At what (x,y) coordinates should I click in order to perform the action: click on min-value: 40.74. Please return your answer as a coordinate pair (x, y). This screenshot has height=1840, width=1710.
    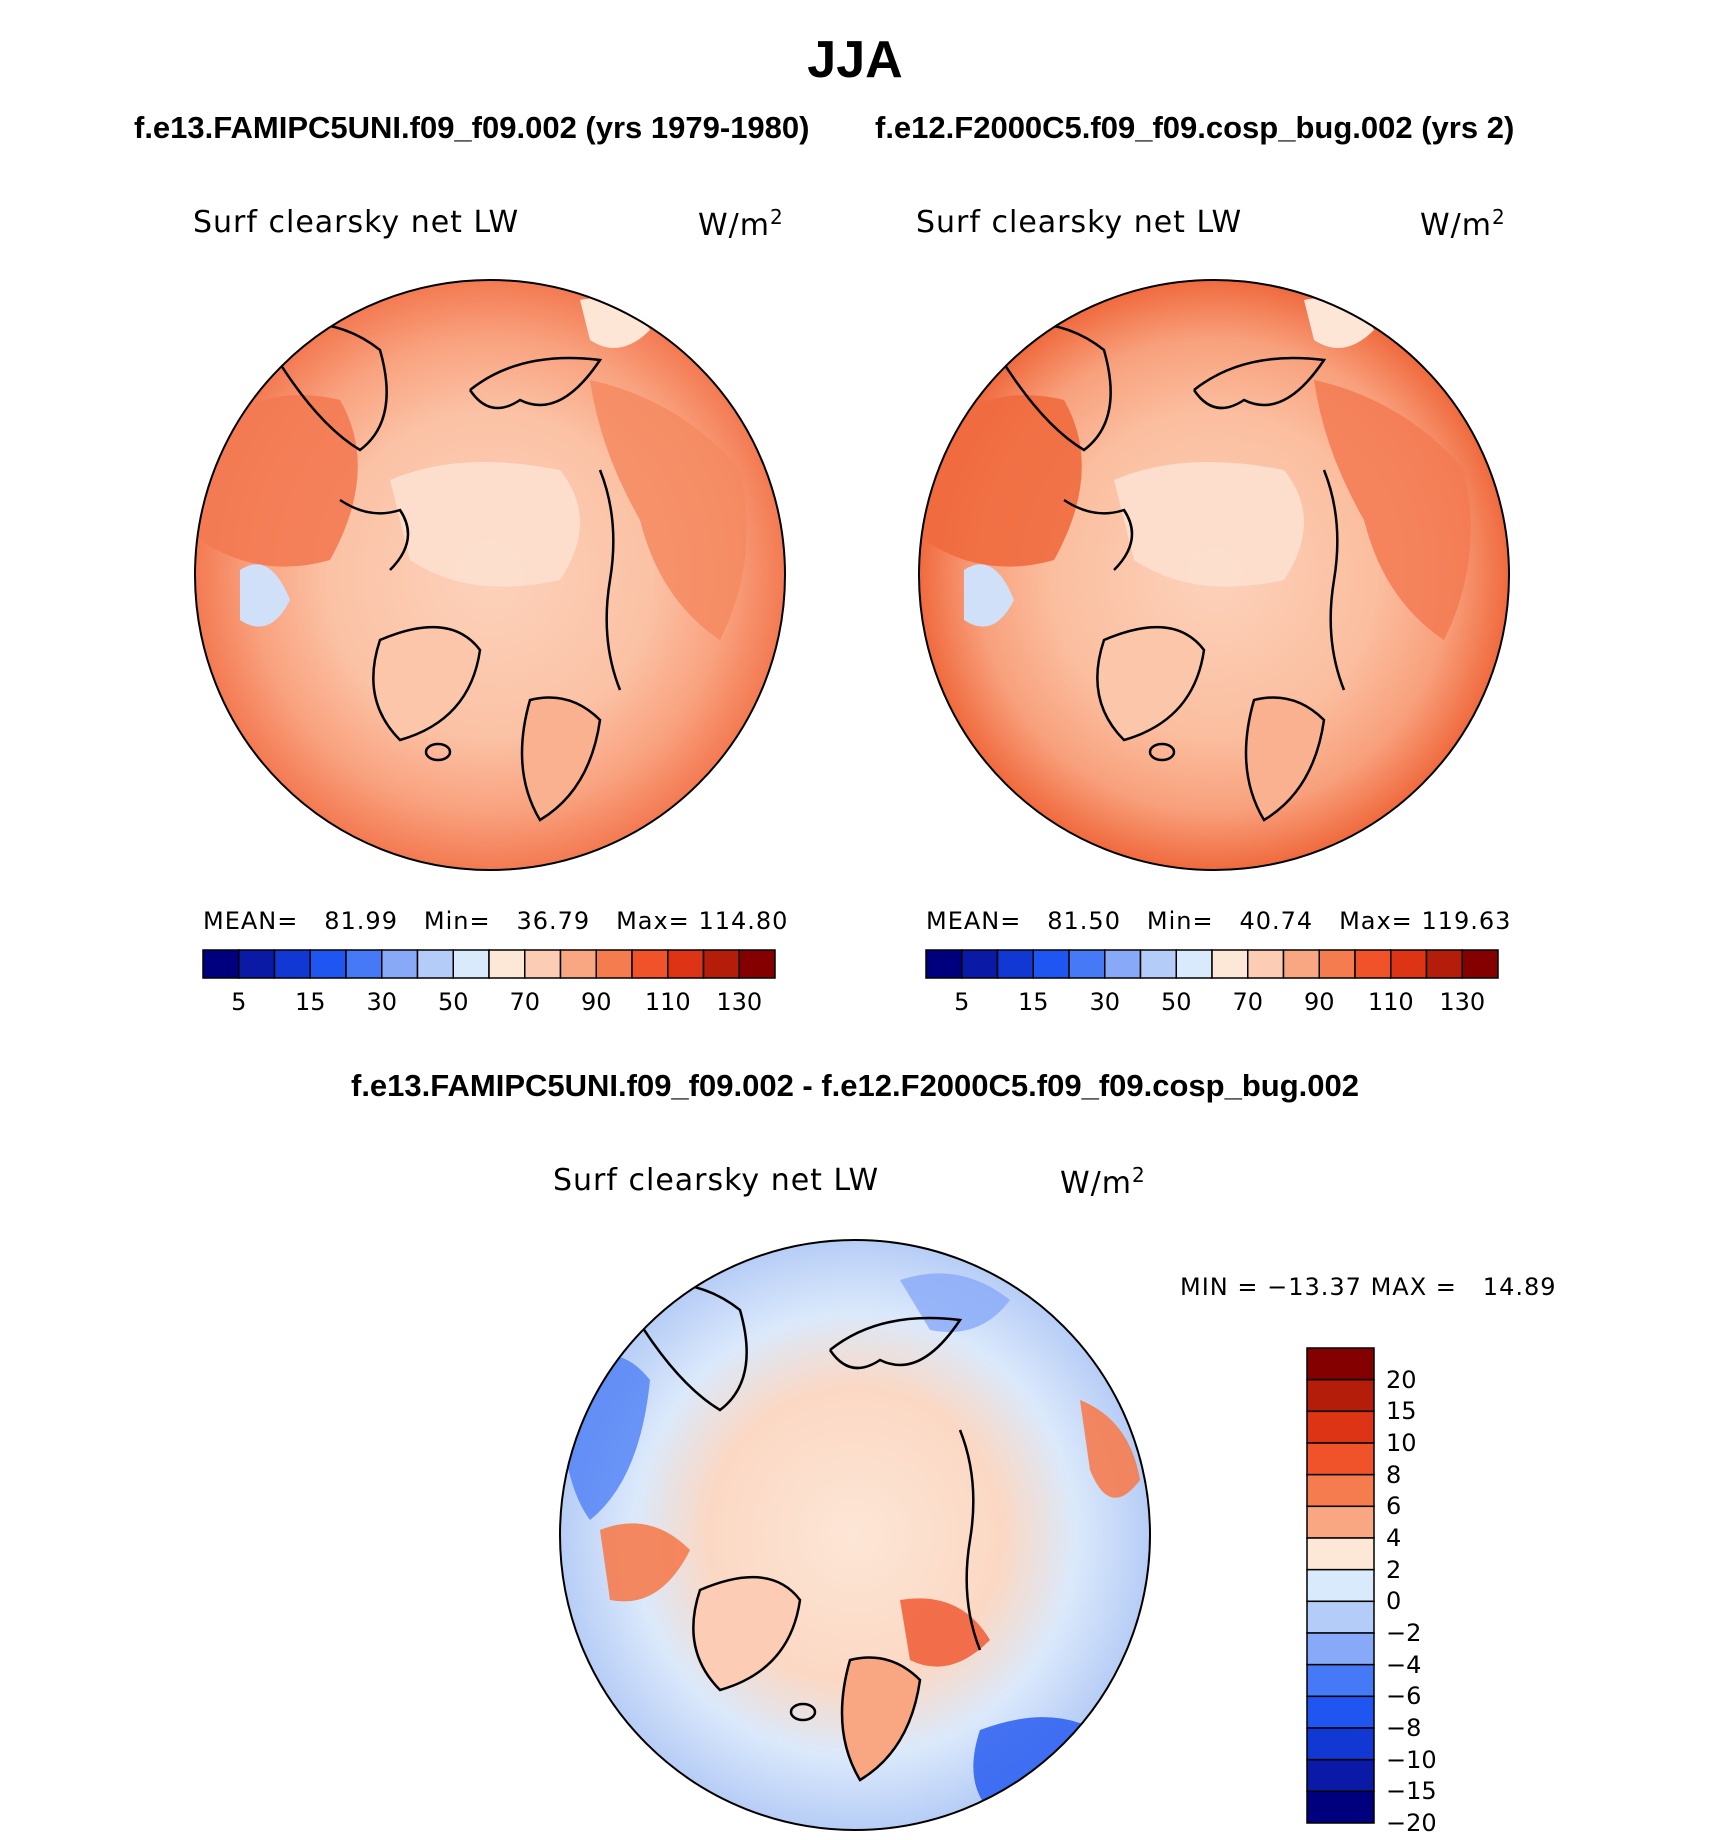
    Looking at the image, I should click on (1276, 921).